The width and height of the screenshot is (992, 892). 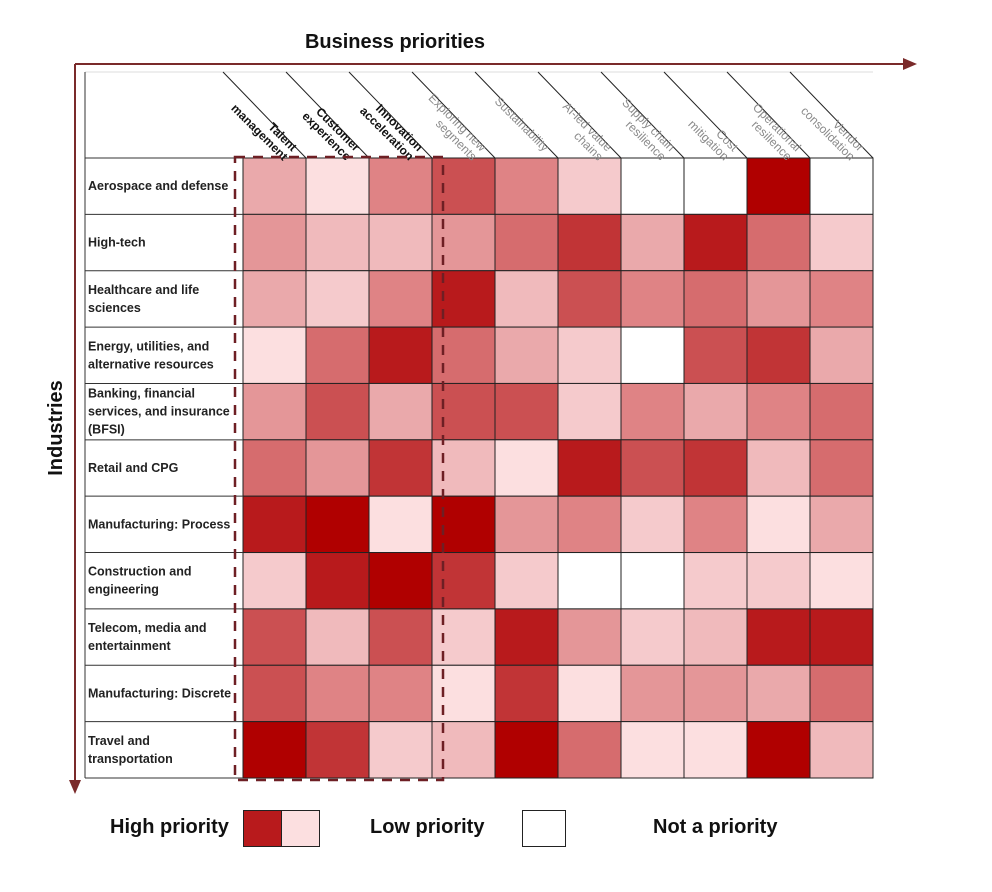 What do you see at coordinates (123, 590) in the screenshot?
I see `row-label: engineering` at bounding box center [123, 590].